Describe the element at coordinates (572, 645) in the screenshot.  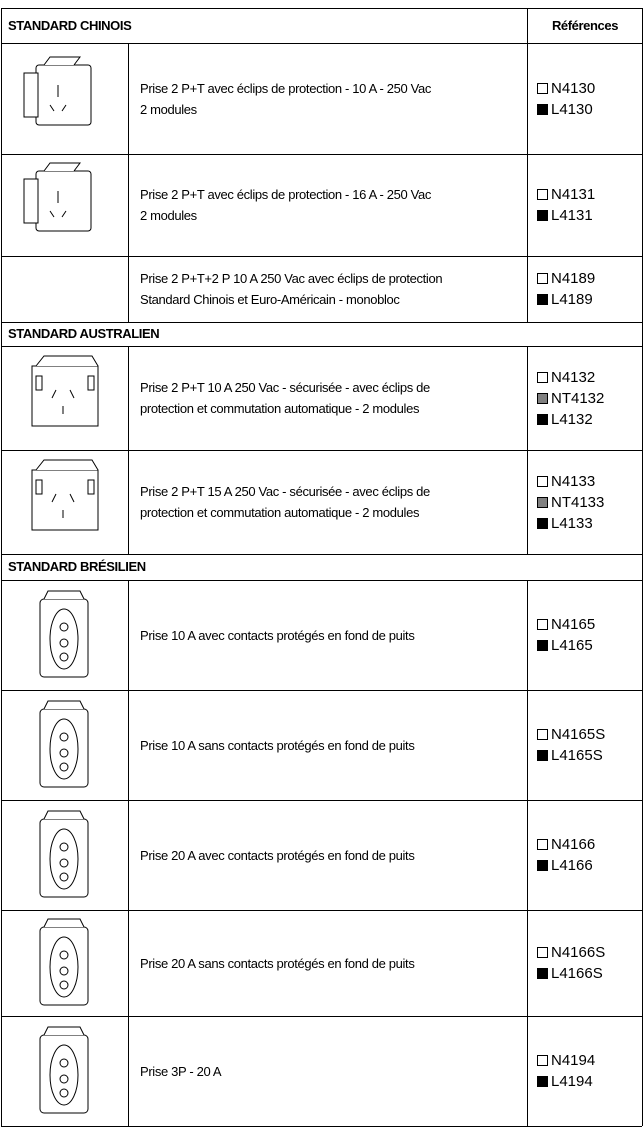
I see `reference-code: L4165` at that location.